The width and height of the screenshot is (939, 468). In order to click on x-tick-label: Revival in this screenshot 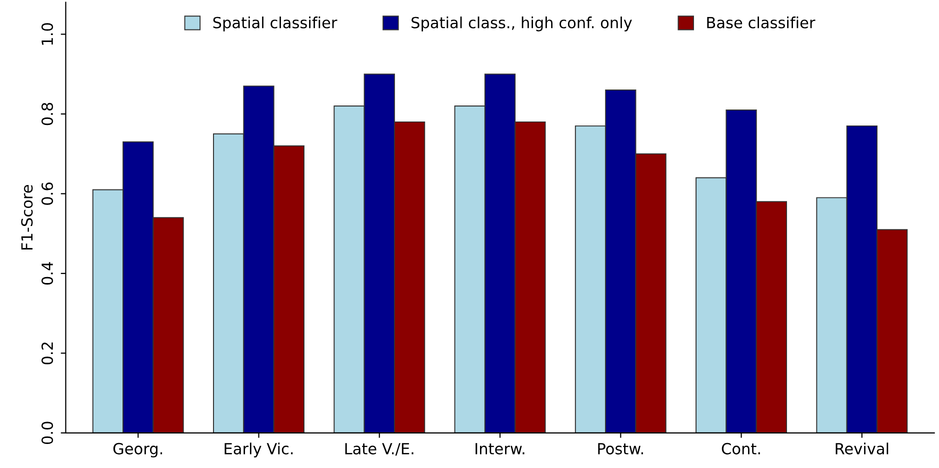, I will do `click(862, 448)`.